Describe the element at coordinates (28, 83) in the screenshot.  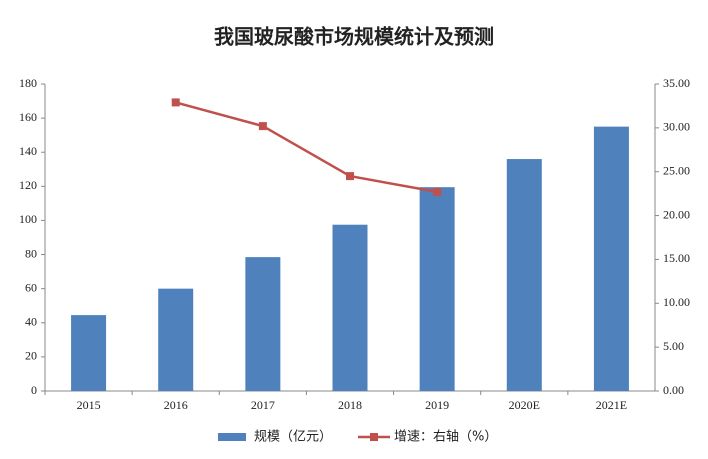
I see `y-tick-label: 180` at that location.